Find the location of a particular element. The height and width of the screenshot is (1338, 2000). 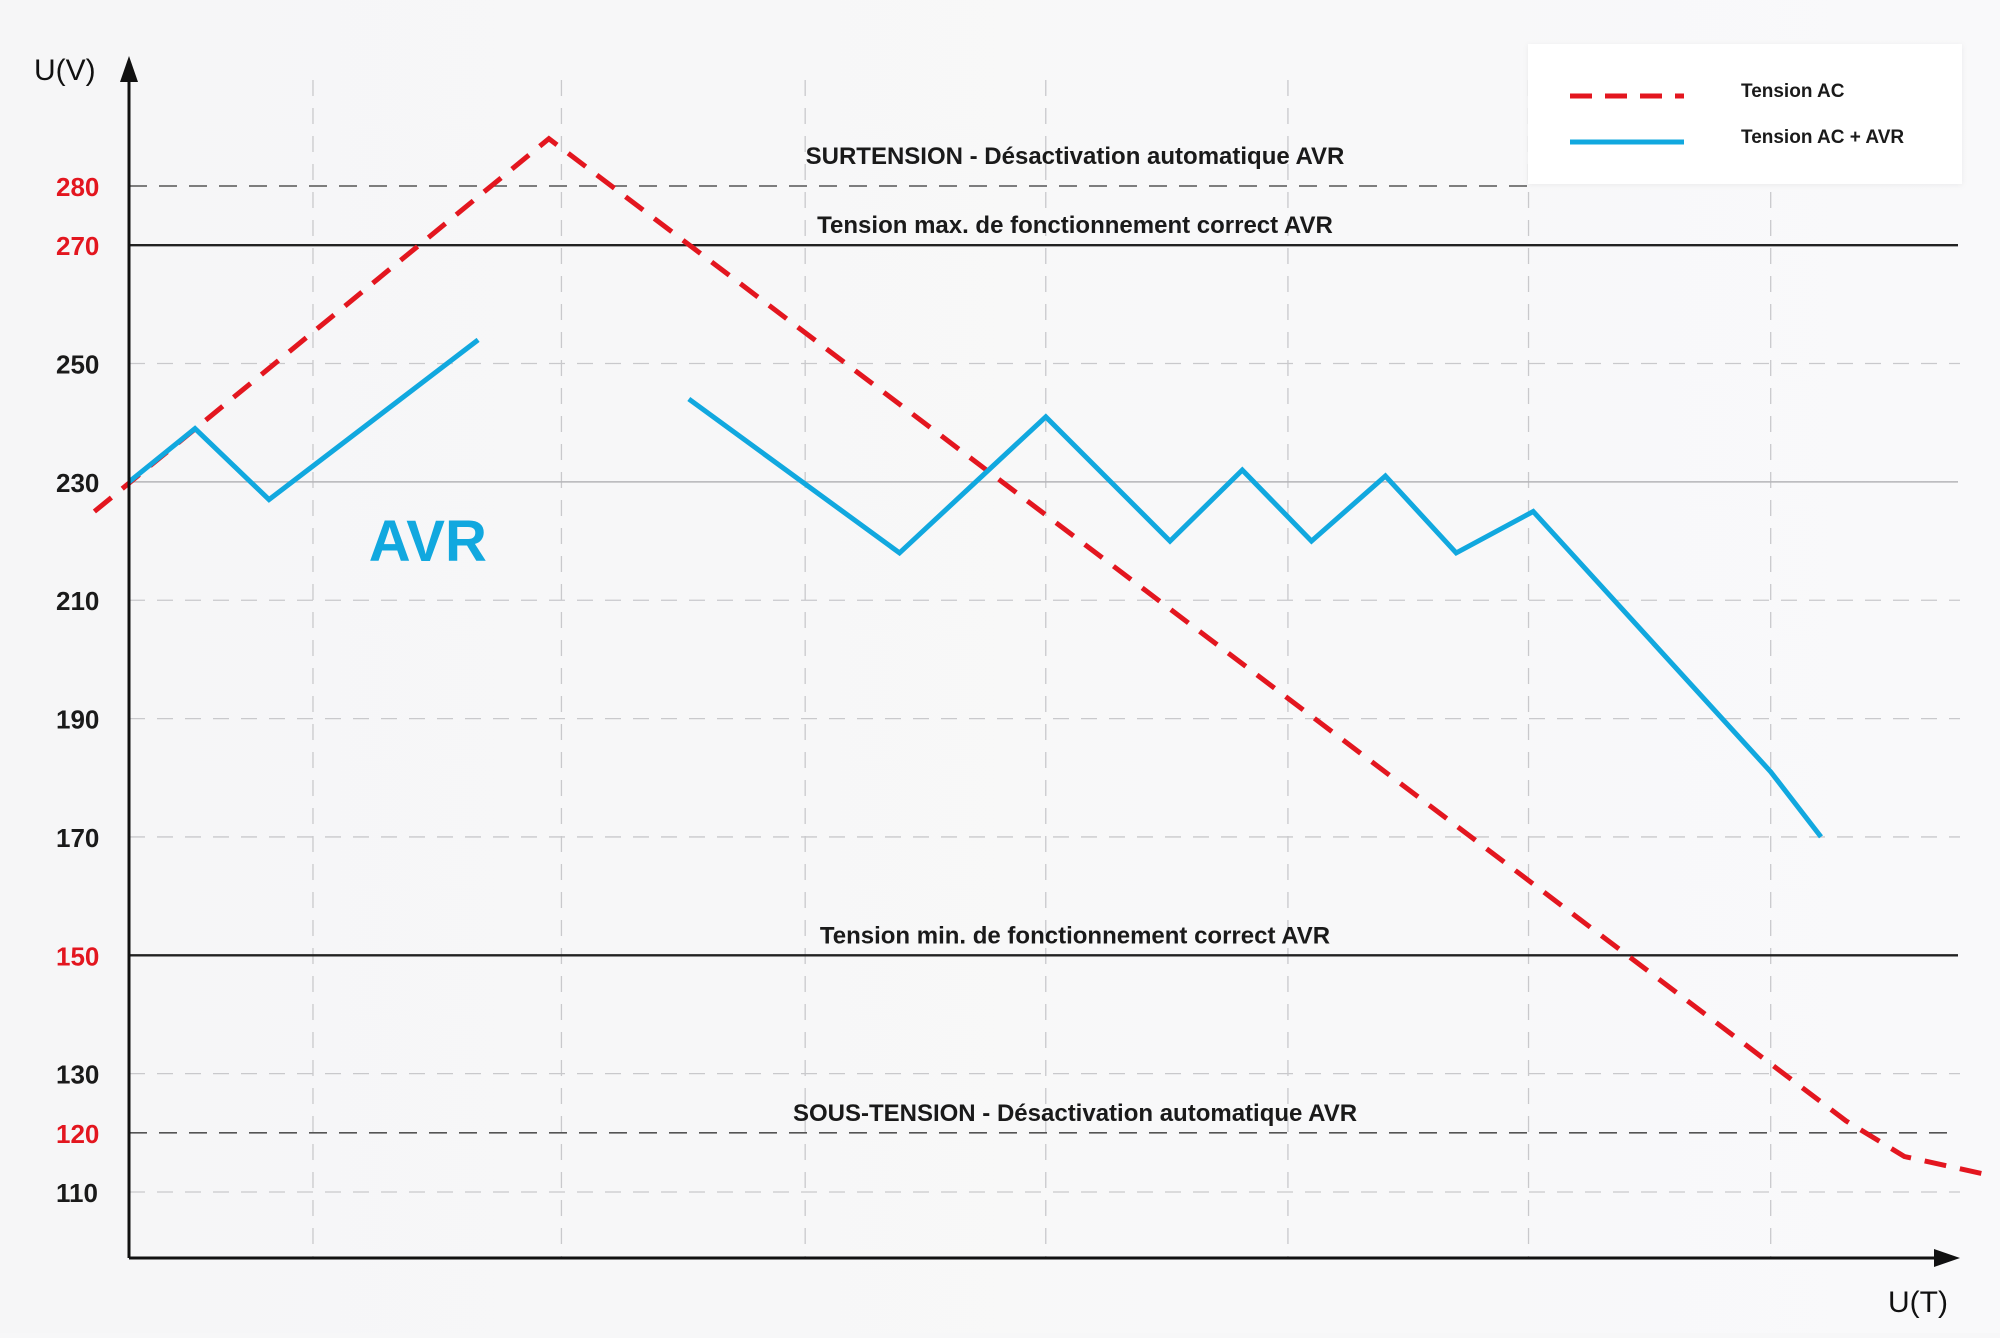

annotations: AVR is located at coordinates (428, 541).